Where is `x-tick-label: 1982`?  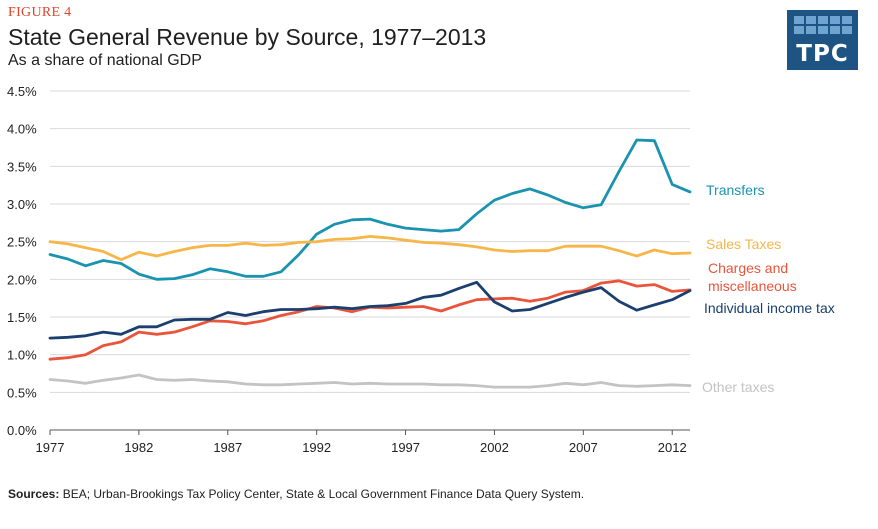 x-tick-label: 1982 is located at coordinates (138, 447).